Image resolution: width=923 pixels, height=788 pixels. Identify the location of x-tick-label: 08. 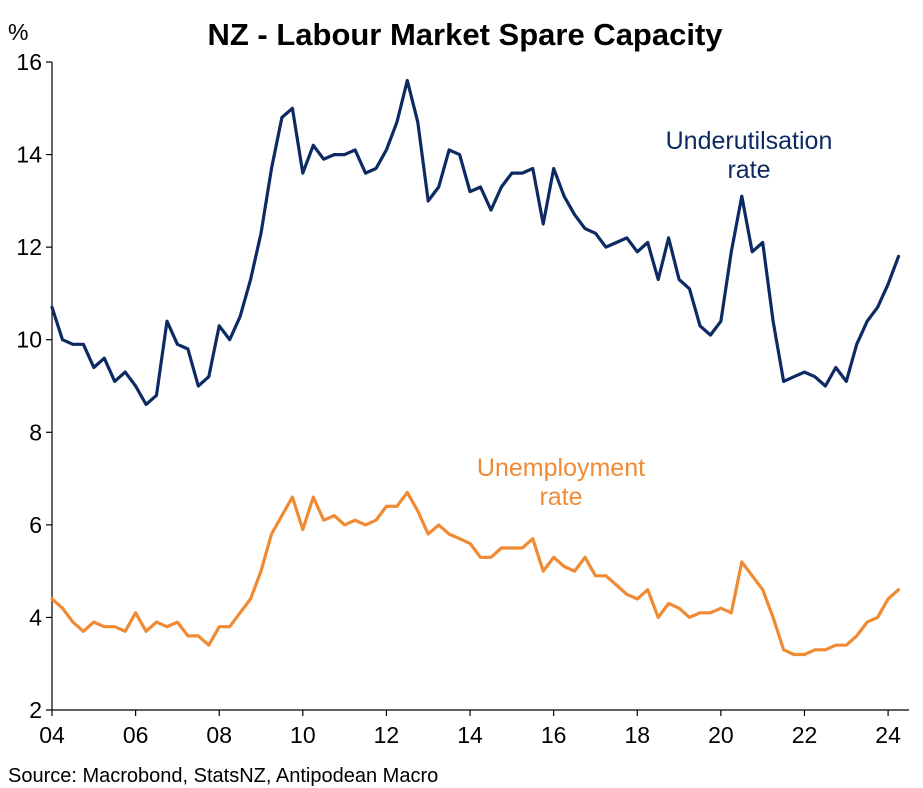
(219, 735).